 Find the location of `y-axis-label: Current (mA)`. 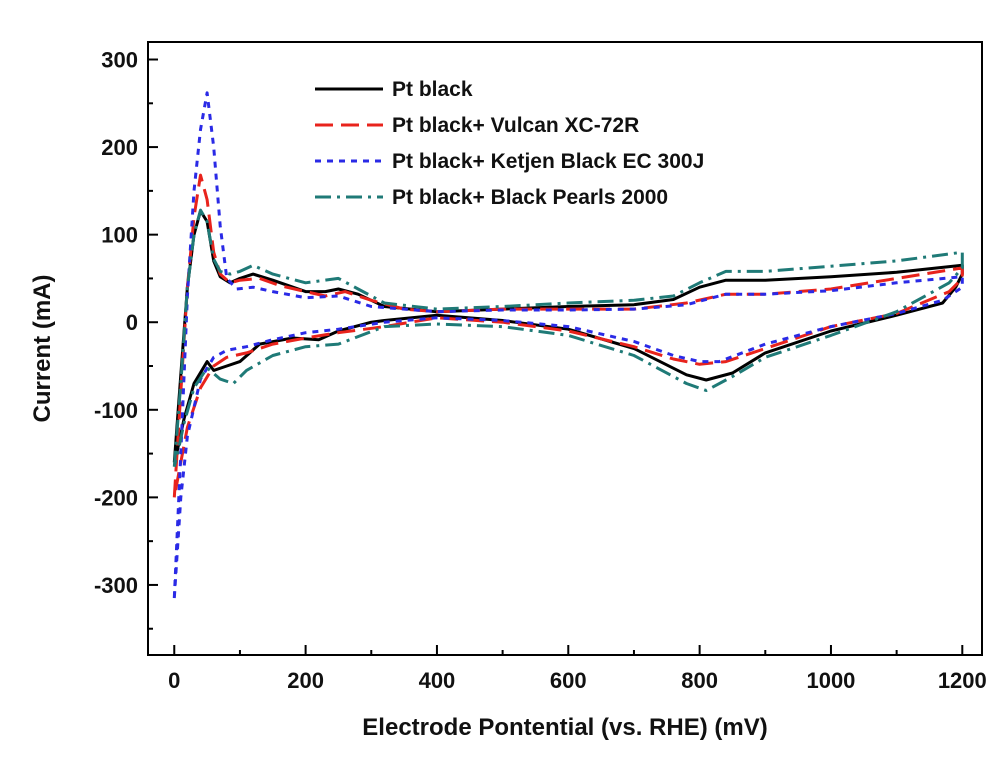

y-axis-label: Current (mA) is located at coordinates (42, 349).